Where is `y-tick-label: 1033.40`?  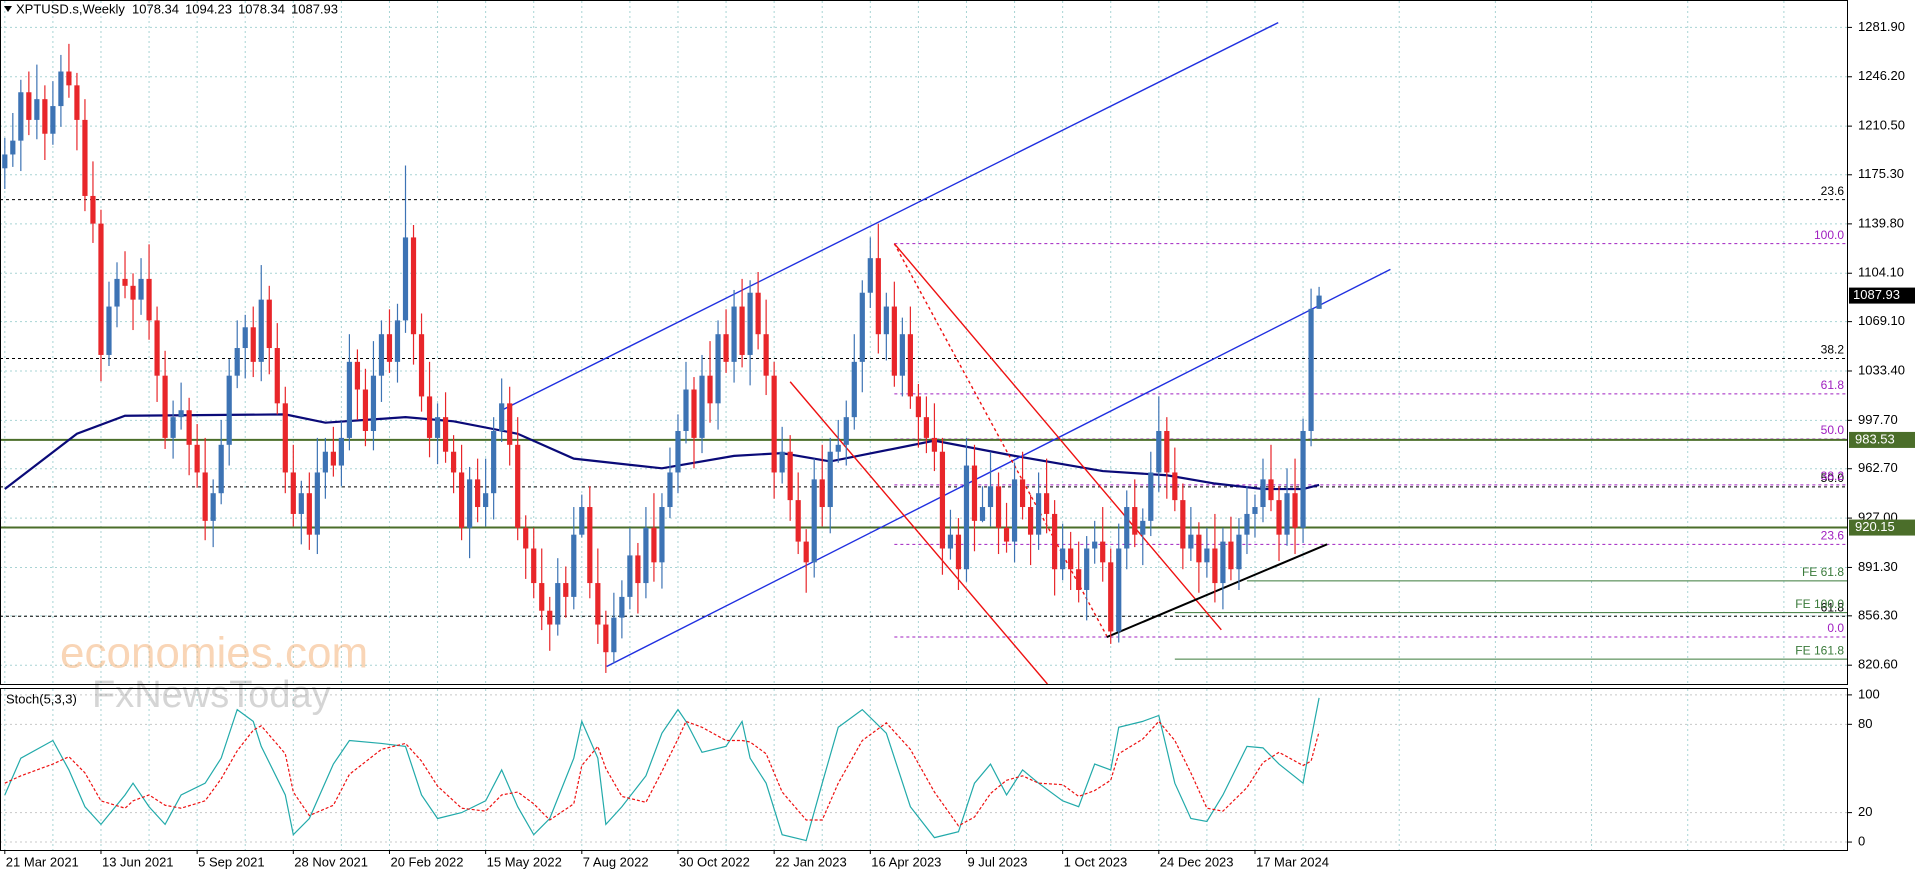 y-tick-label: 1033.40 is located at coordinates (1881, 369).